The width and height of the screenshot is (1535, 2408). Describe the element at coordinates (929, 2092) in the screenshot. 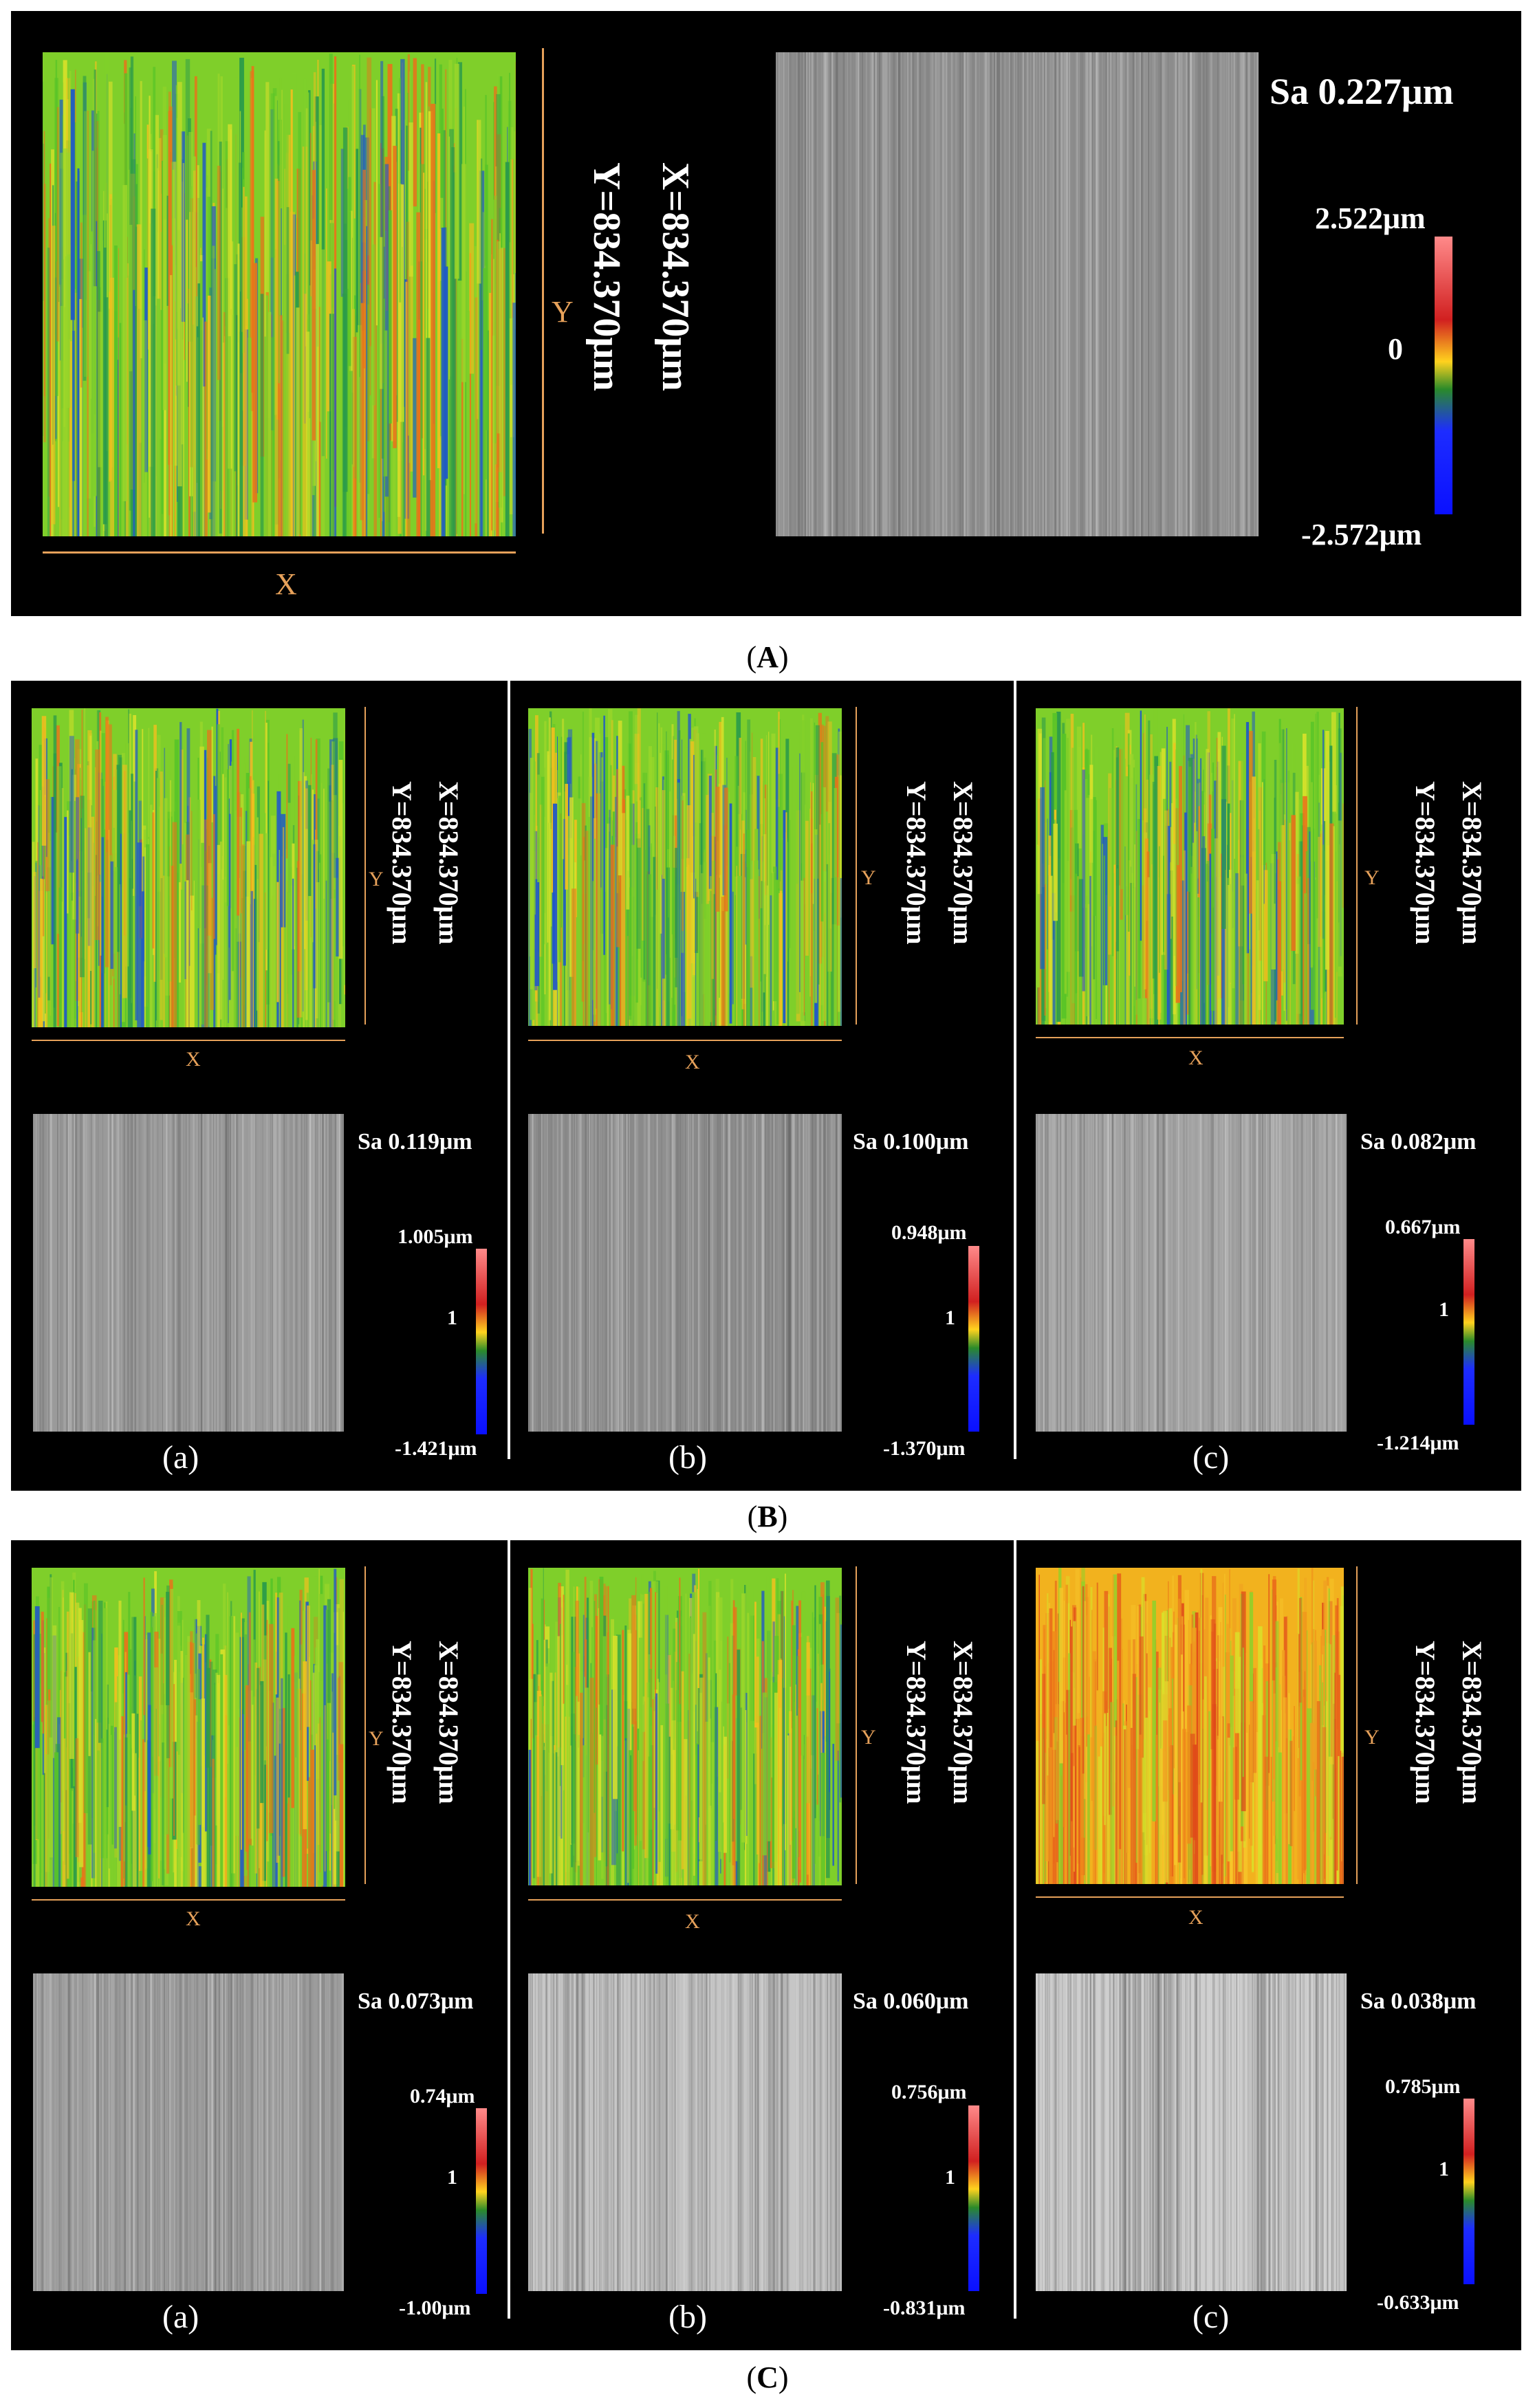

I see `panel-c-b-scale-max: 0.756μm` at that location.